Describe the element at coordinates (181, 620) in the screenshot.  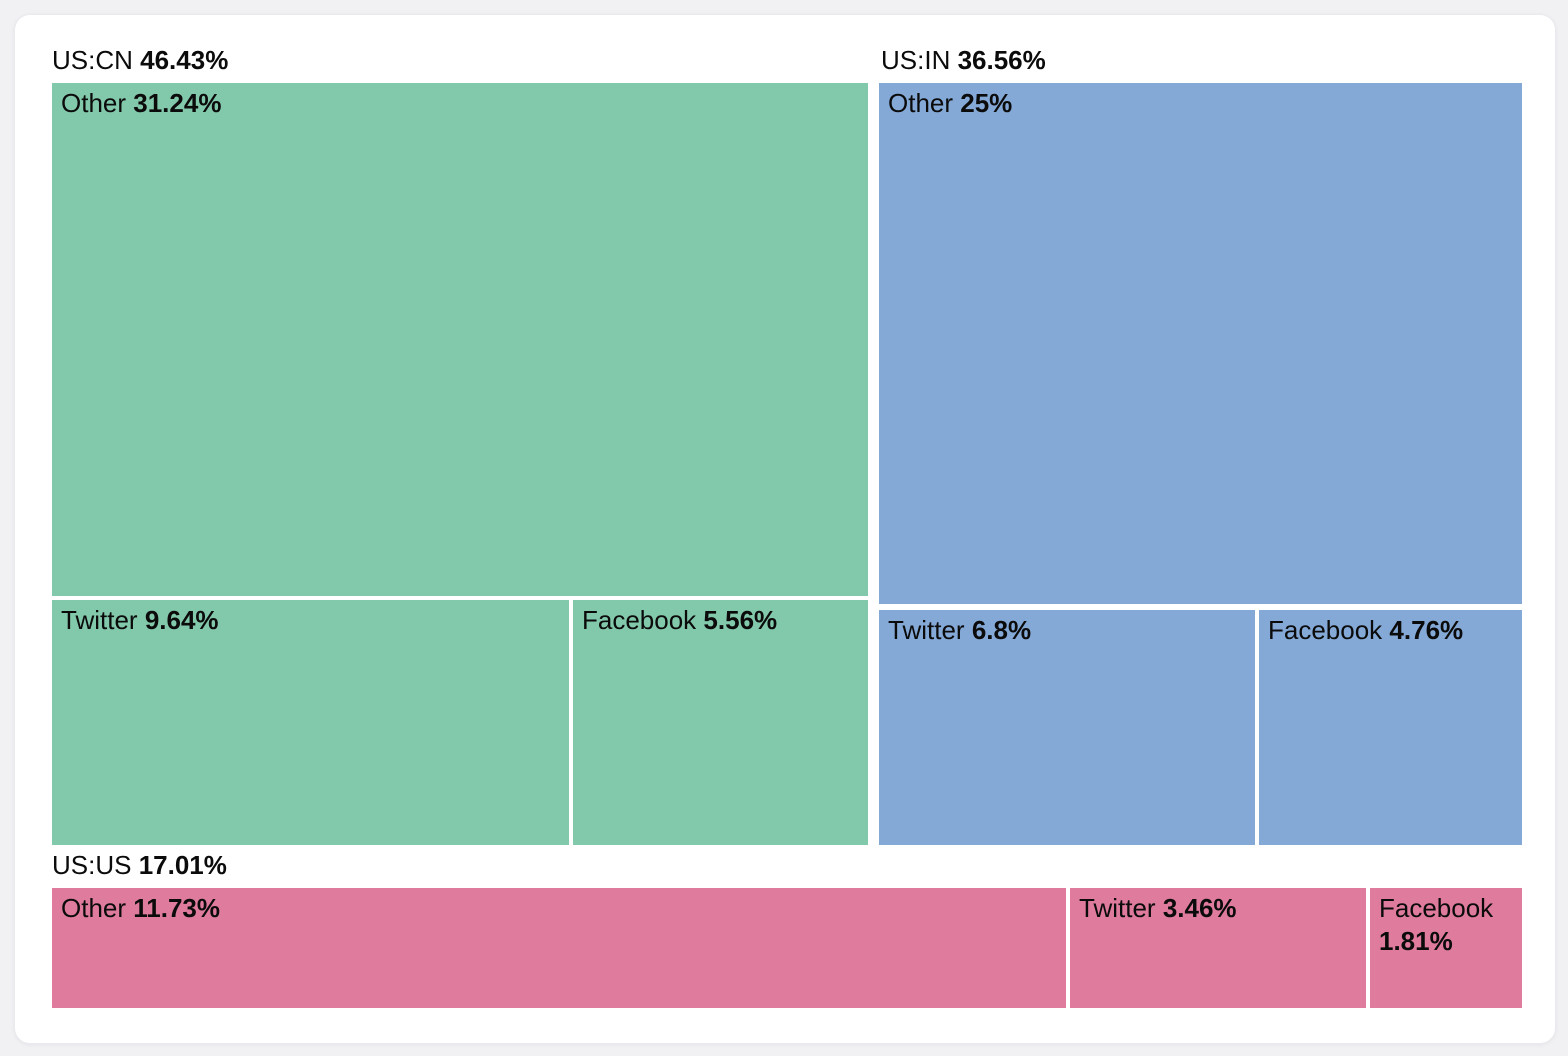
I see `cell-value: 9.64%` at that location.